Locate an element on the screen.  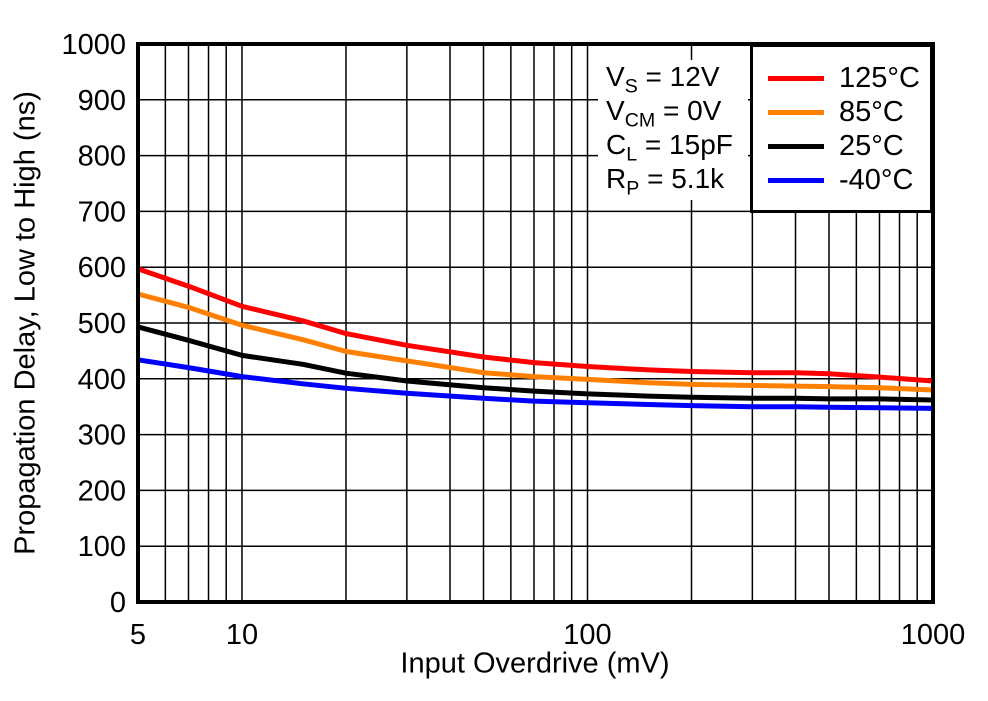
legend-entry: 25°C is located at coordinates (841, 146).